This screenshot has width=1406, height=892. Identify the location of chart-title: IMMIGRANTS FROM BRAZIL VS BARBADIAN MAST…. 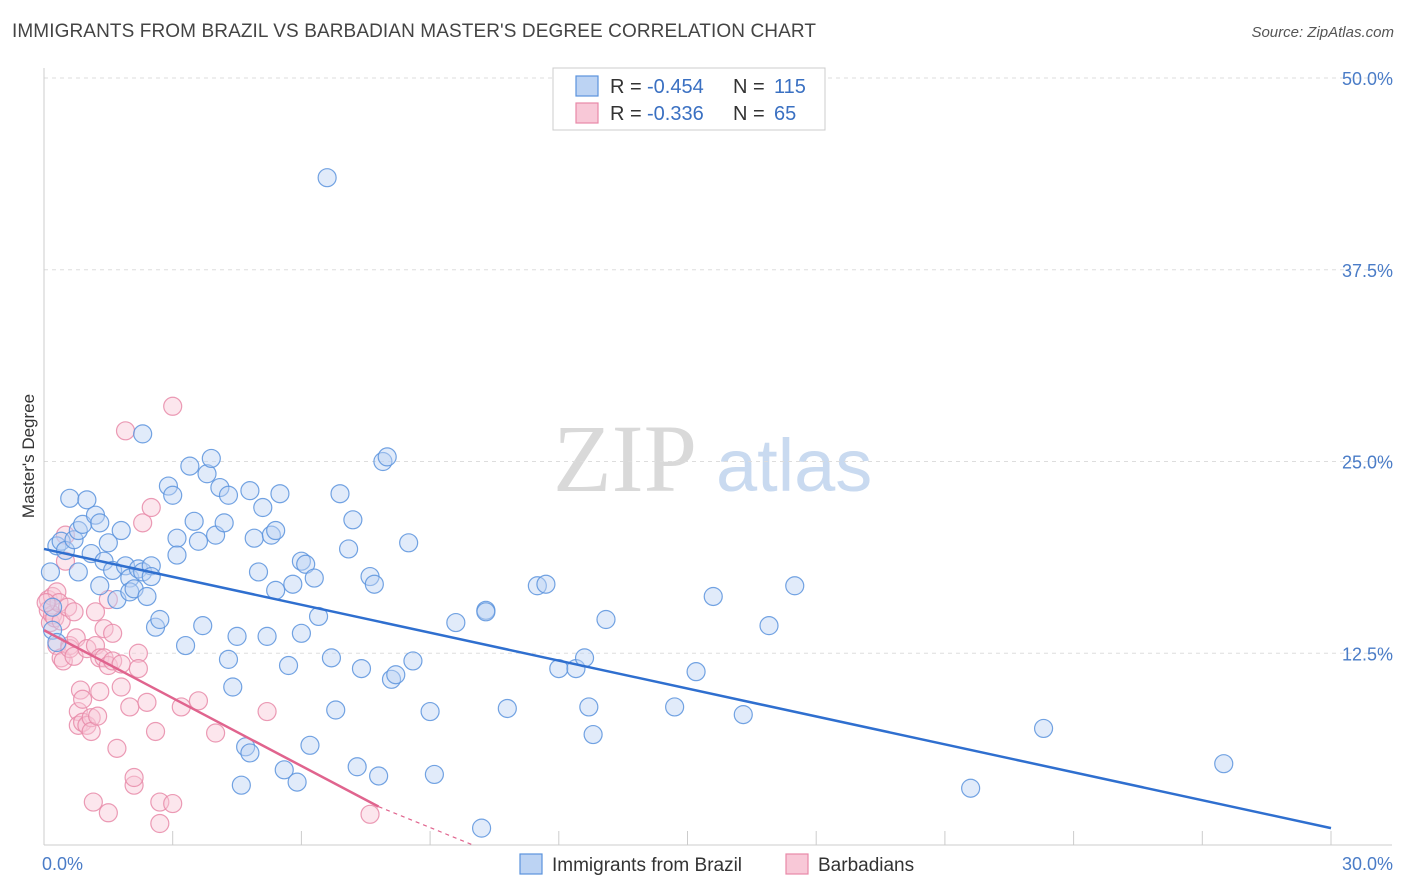
(414, 31).